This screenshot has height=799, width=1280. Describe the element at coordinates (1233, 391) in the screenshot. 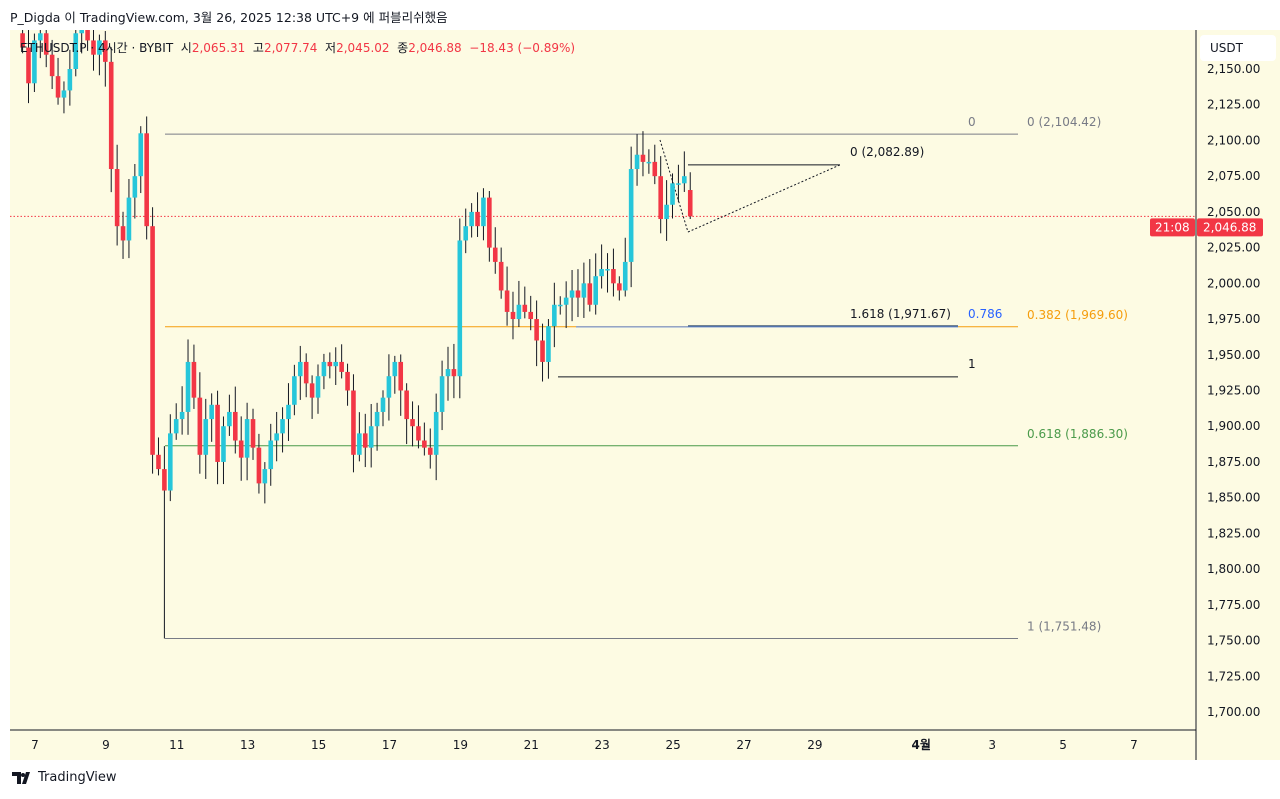

I see `price-tick-label: 1,925.00` at that location.